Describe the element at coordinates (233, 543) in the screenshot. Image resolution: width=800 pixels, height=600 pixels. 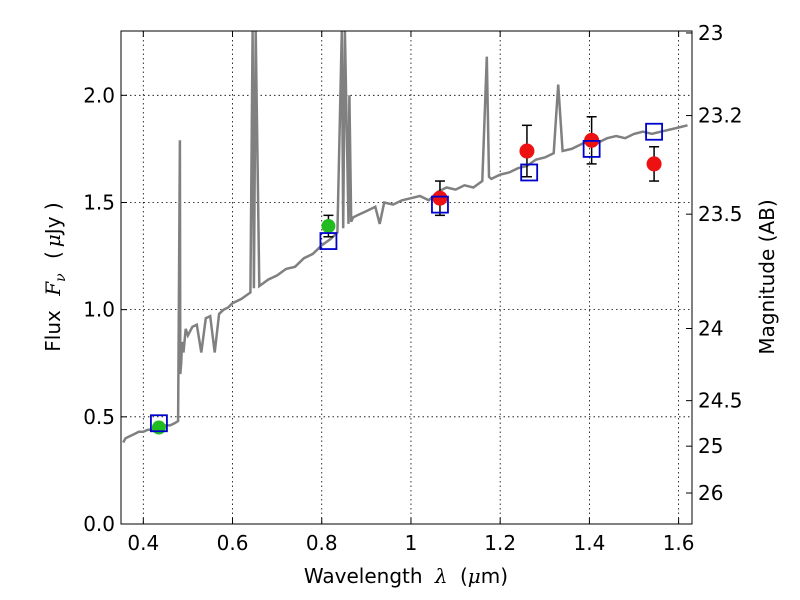
I see `x-tick-label-1: 0.6` at that location.